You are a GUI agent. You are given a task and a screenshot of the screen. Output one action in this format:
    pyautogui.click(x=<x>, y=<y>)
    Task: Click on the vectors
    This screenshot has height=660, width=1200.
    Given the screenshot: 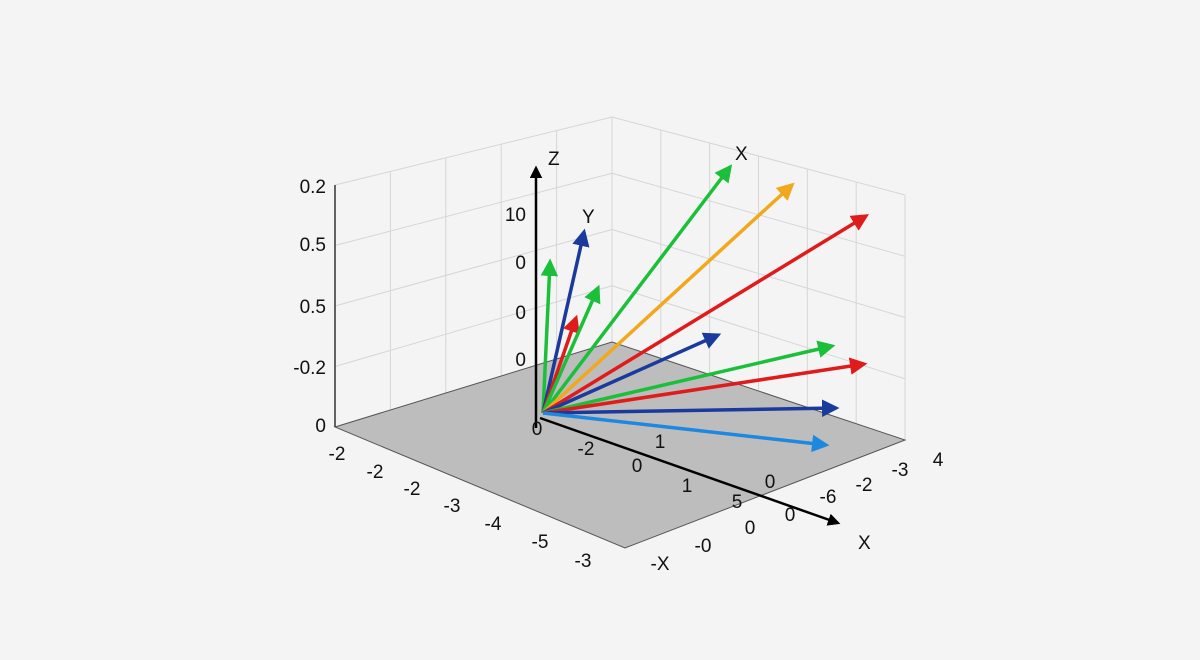 What is the action you would take?
    pyautogui.click(x=704, y=308)
    